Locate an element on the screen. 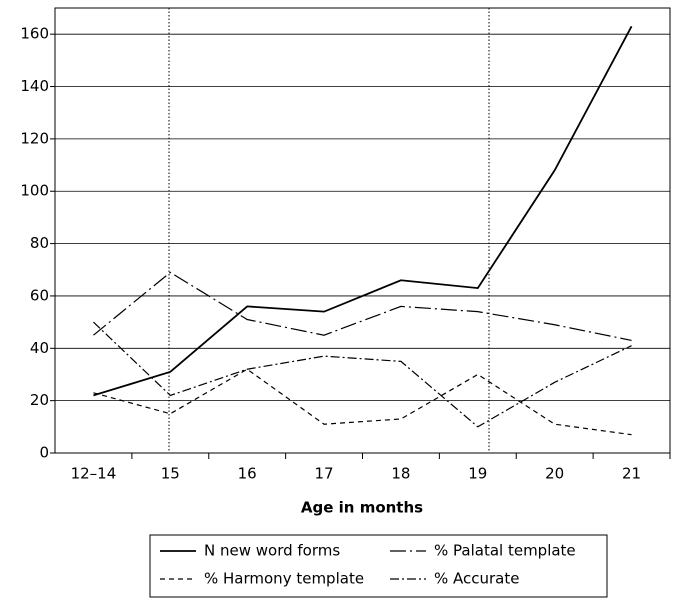 The width and height of the screenshot is (680, 603). x-tick-label: 15 is located at coordinates (170, 474).